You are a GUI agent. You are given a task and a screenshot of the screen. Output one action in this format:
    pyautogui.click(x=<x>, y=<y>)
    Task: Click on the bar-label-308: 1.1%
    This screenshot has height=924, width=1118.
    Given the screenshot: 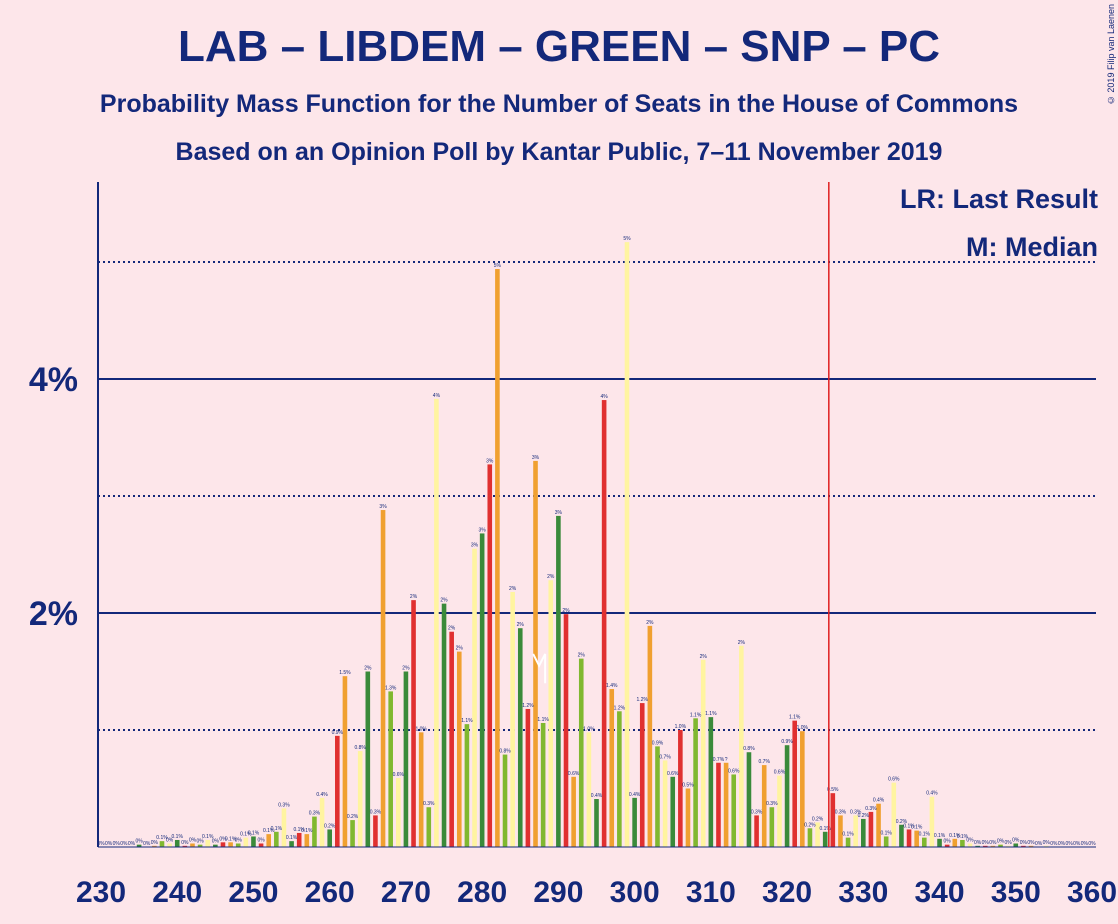 What is the action you would take?
    pyautogui.click(x=696, y=715)
    